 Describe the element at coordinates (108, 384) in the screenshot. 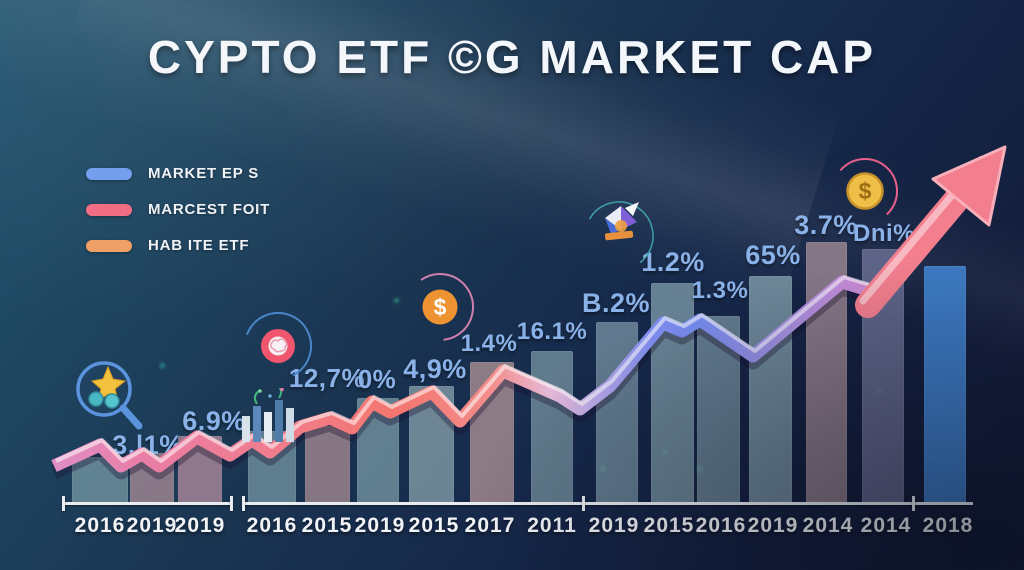

I see `star-icon` at that location.